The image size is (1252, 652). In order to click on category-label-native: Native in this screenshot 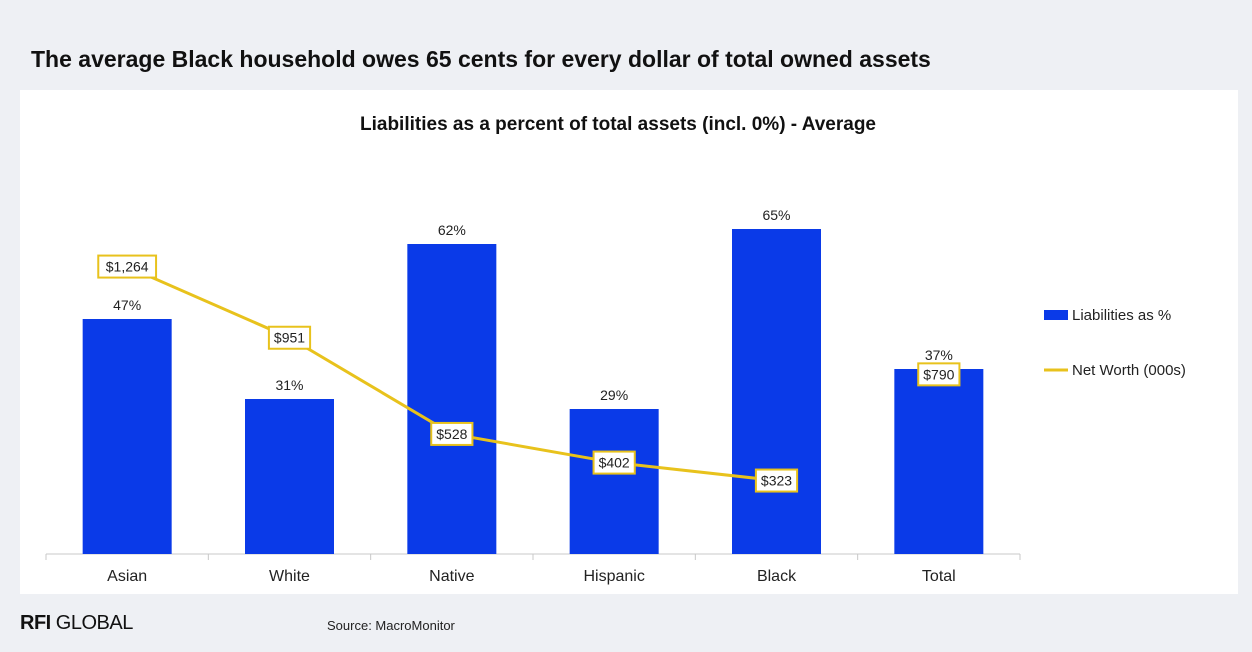, I will do `click(451, 576)`.